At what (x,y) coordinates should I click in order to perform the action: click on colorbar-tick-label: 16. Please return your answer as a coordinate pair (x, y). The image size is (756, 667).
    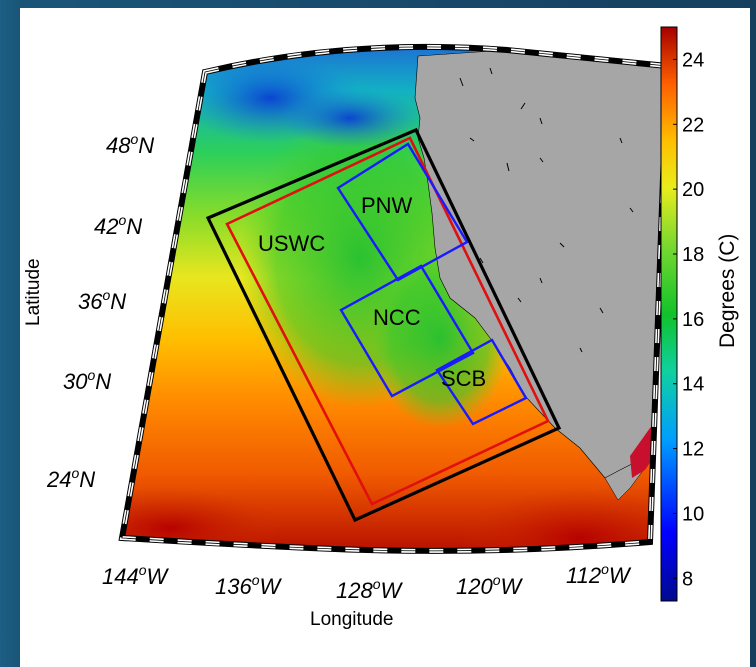
    Looking at the image, I should click on (693, 320).